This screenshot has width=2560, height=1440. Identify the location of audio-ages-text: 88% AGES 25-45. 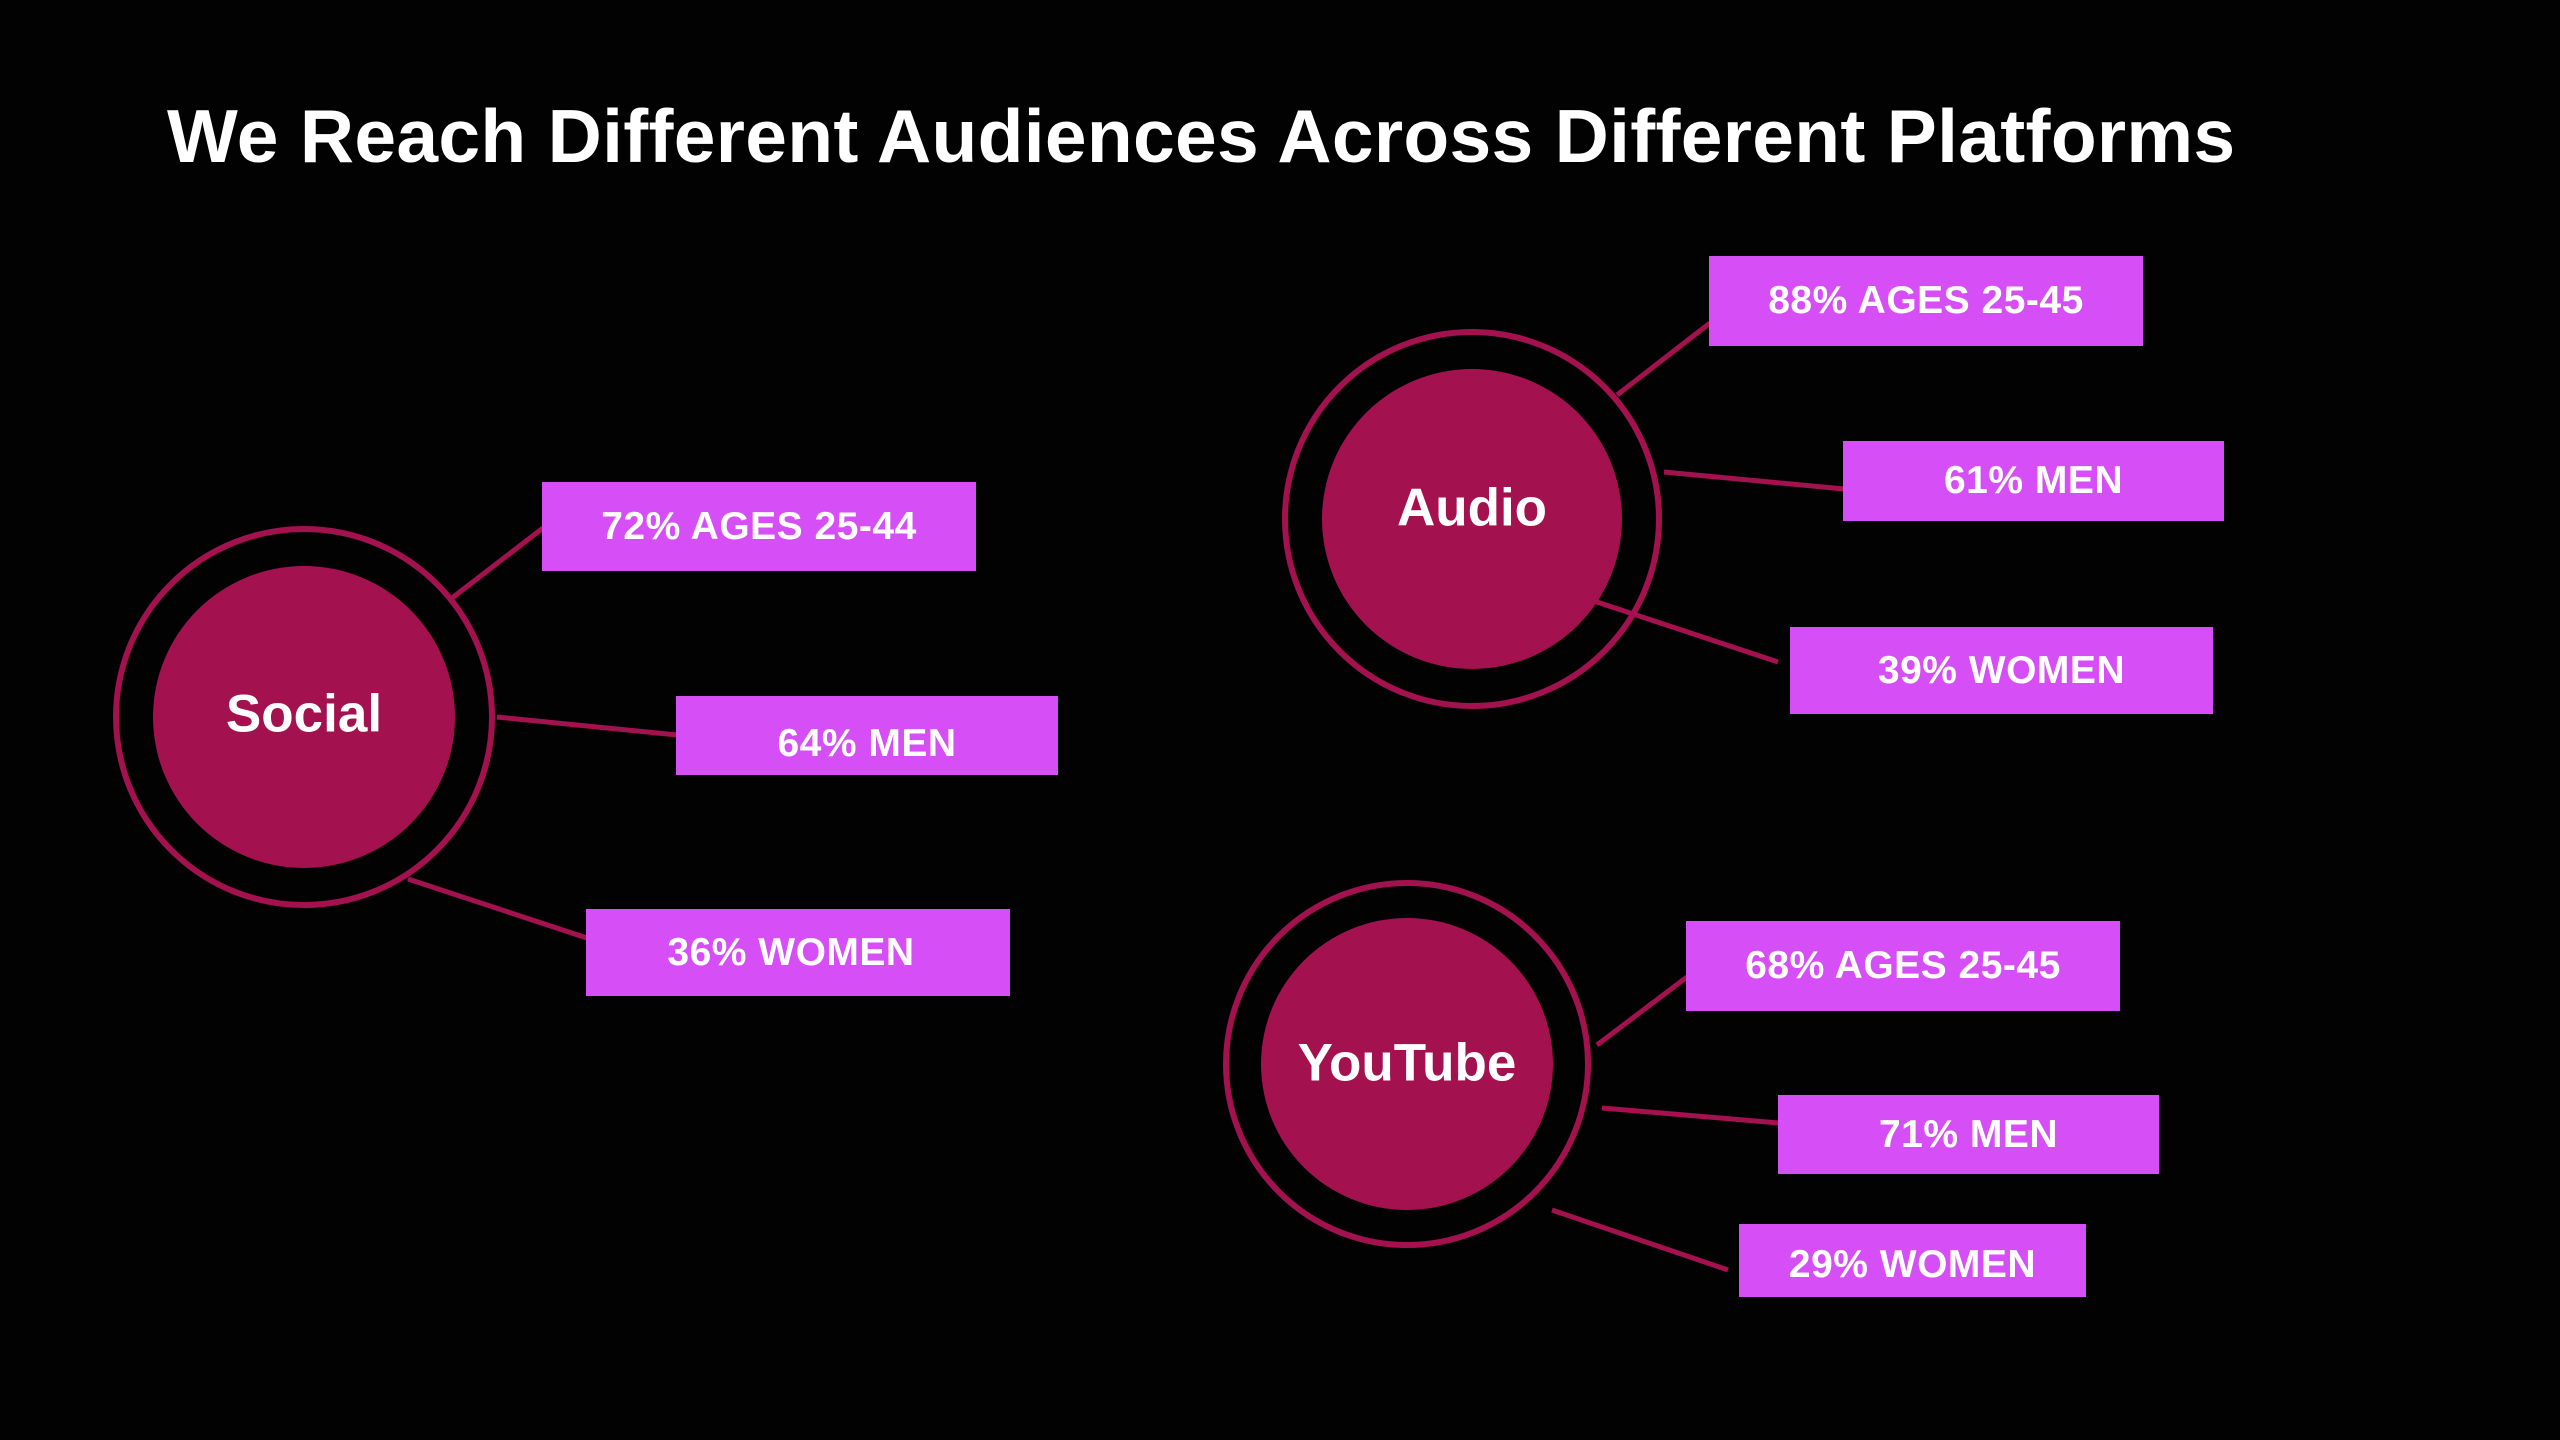
(1926, 300).